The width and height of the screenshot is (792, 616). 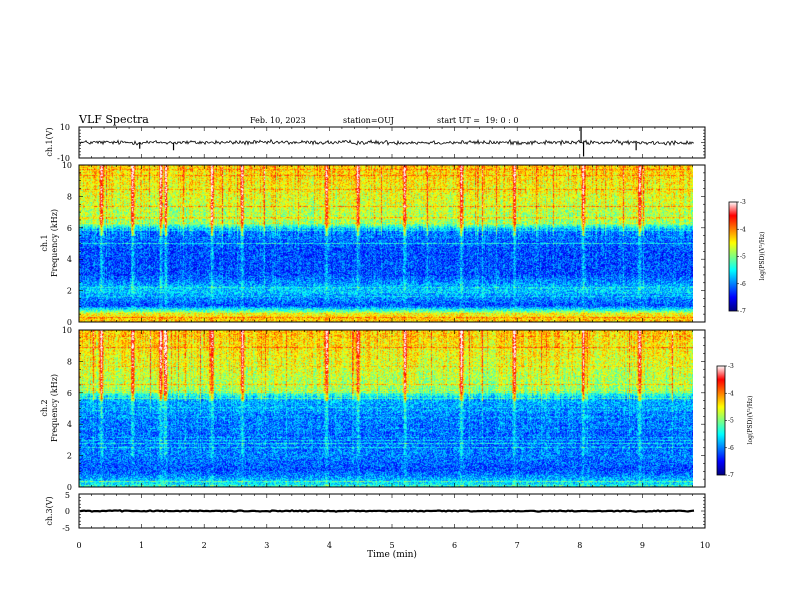 What do you see at coordinates (721, 420) in the screenshot?
I see `ch2-colorbar-gradient` at bounding box center [721, 420].